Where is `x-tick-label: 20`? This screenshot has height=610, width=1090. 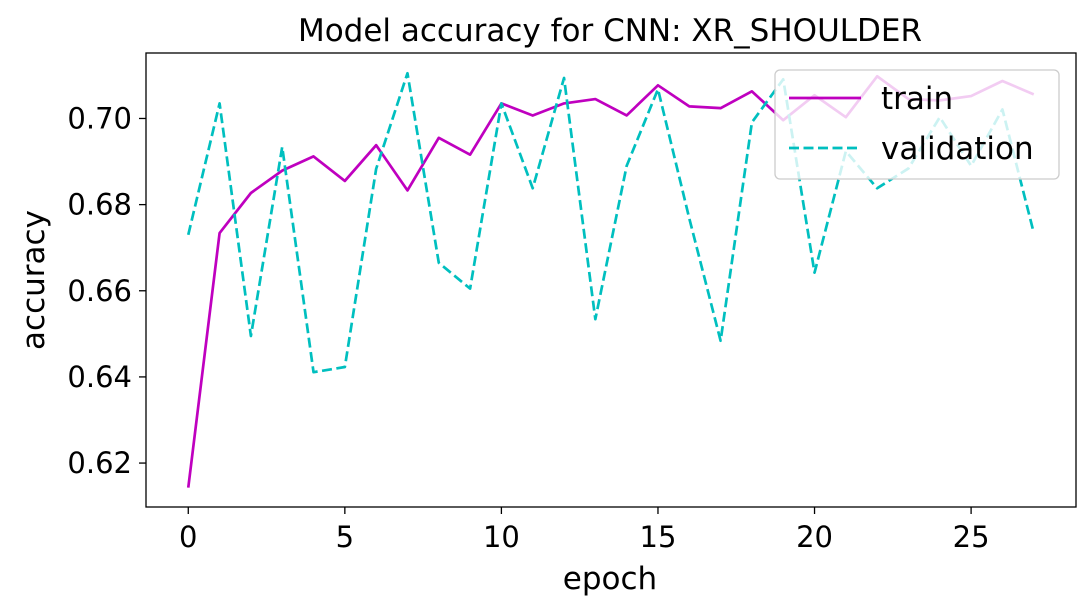 x-tick-label: 20 is located at coordinates (814, 537).